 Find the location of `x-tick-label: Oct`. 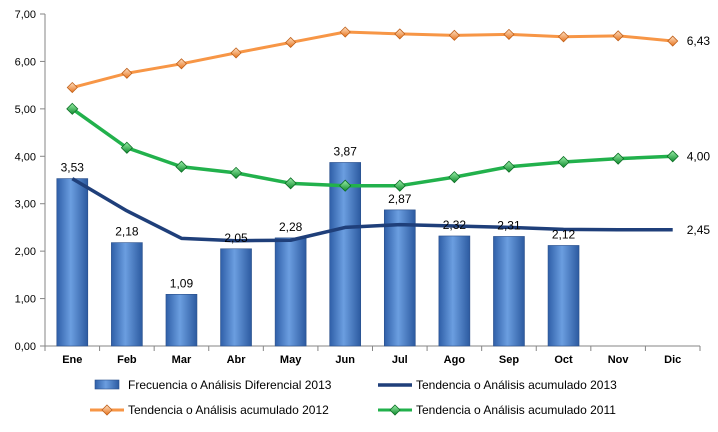

x-tick-label: Oct is located at coordinates (563, 360).